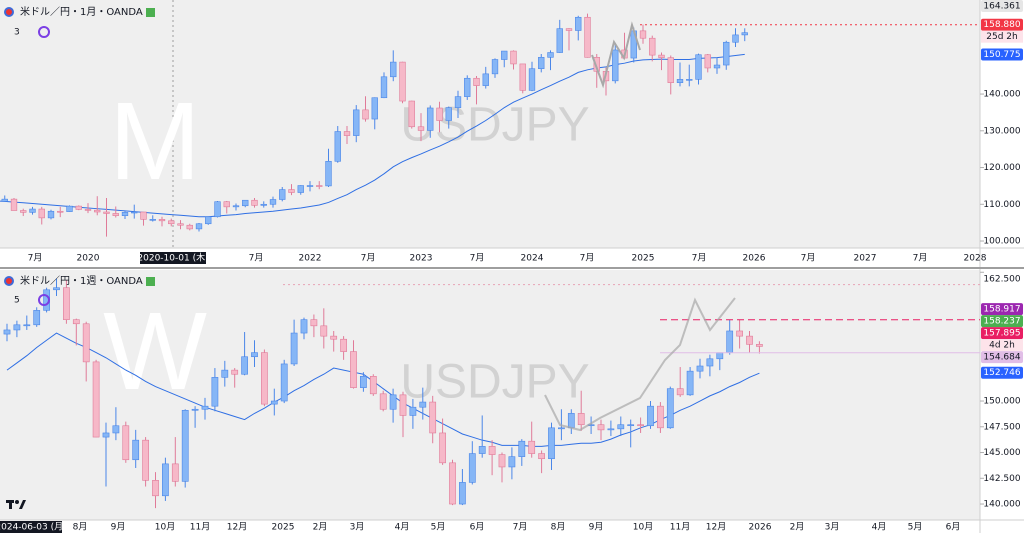  I want to click on price-badge-label: 157.895, so click(1001, 334).